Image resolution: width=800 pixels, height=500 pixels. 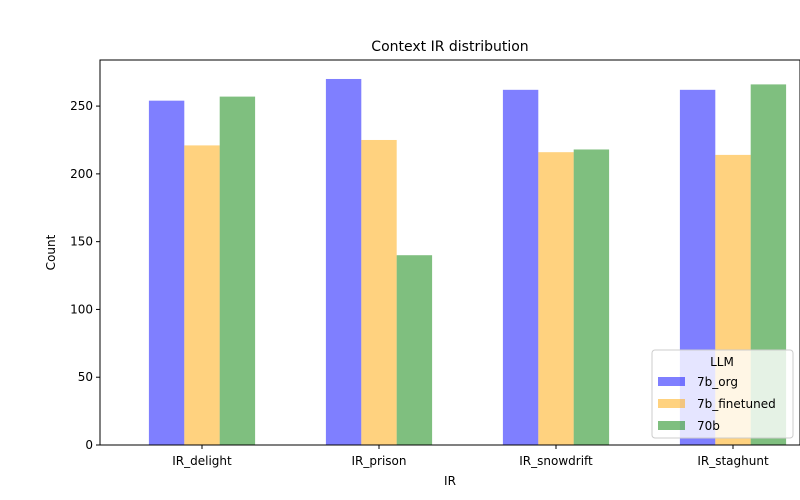 I want to click on legend: LLM 7b_org 7b_finetuned 70b, so click(x=722, y=394).